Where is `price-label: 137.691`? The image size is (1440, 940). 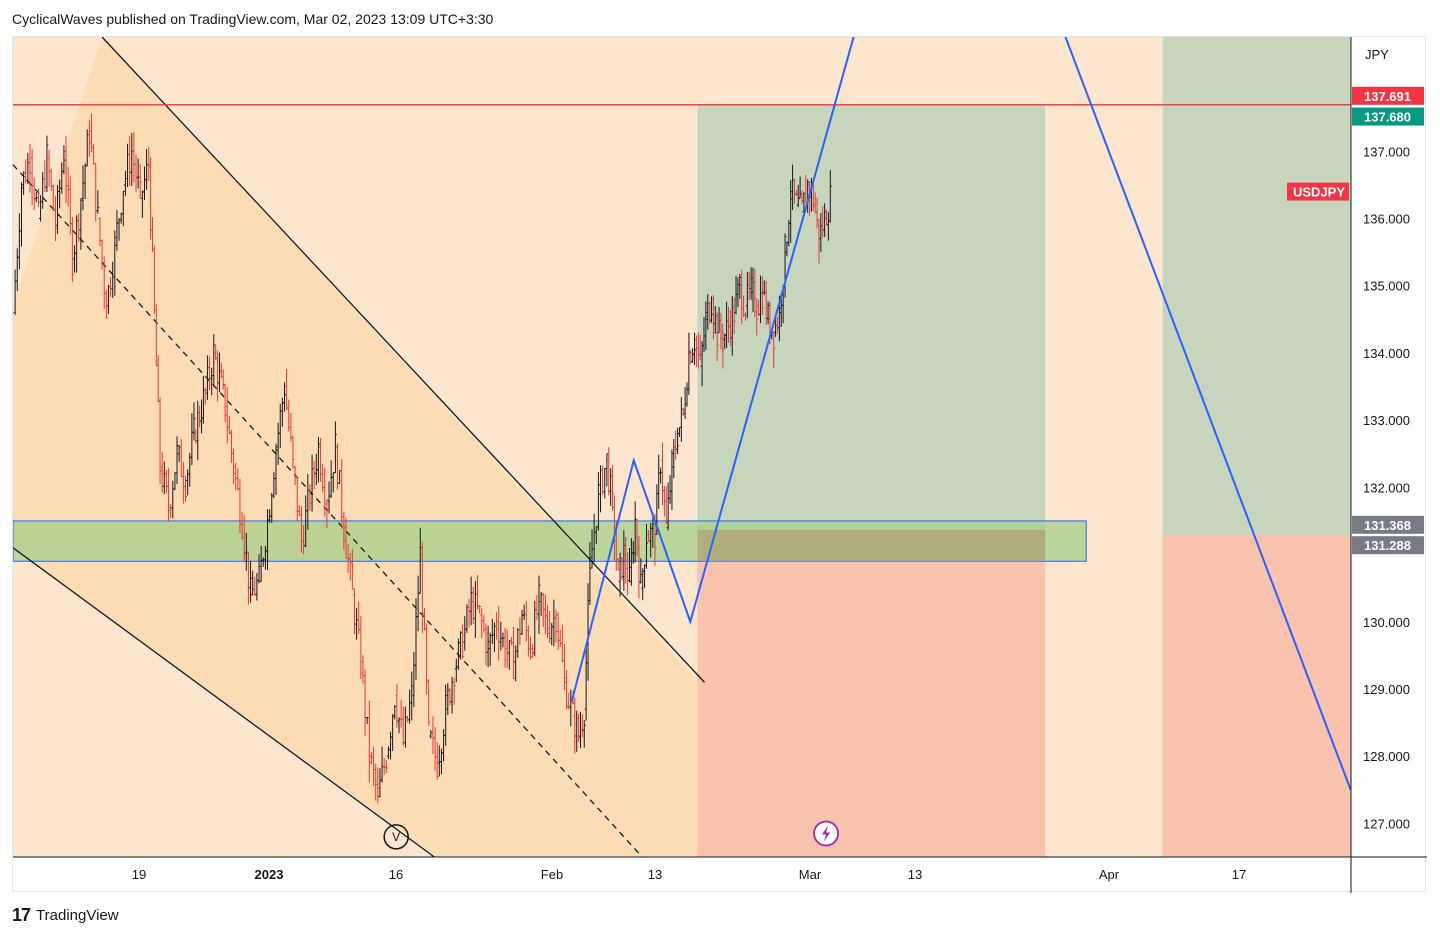
price-label: 137.691 is located at coordinates (1388, 95).